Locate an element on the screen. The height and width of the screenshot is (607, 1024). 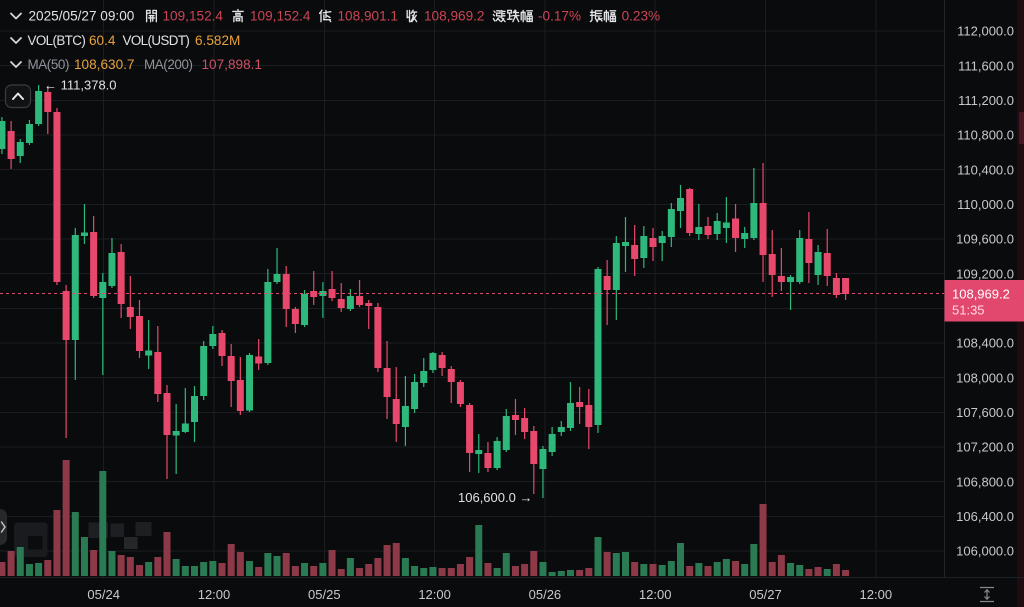
svg-text: 05/25 is located at coordinates (324, 594).